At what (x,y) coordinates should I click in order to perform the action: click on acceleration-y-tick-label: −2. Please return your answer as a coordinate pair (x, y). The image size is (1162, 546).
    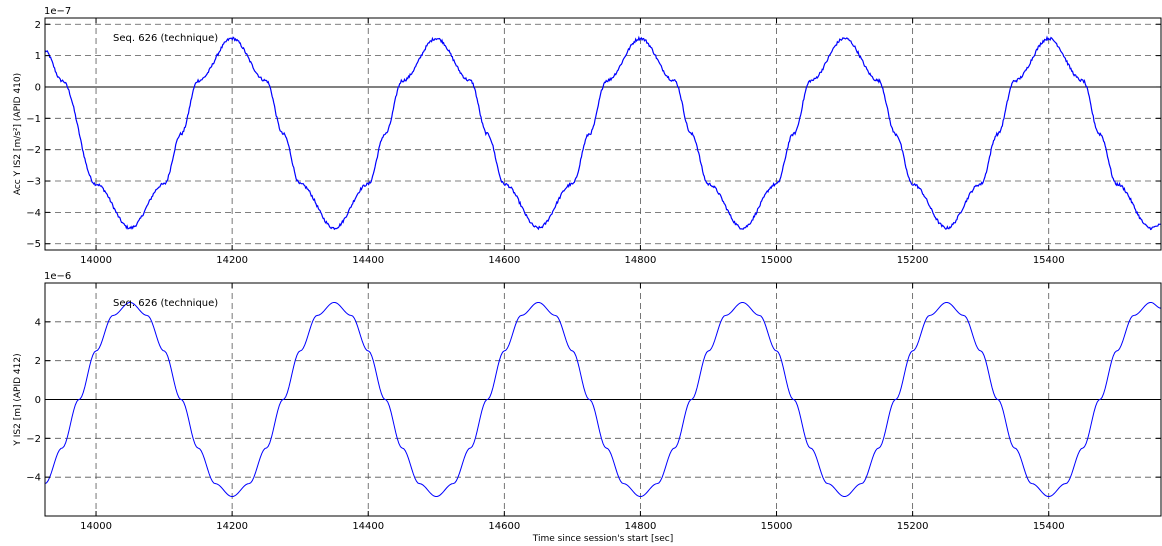
    Looking at the image, I should click on (33, 150).